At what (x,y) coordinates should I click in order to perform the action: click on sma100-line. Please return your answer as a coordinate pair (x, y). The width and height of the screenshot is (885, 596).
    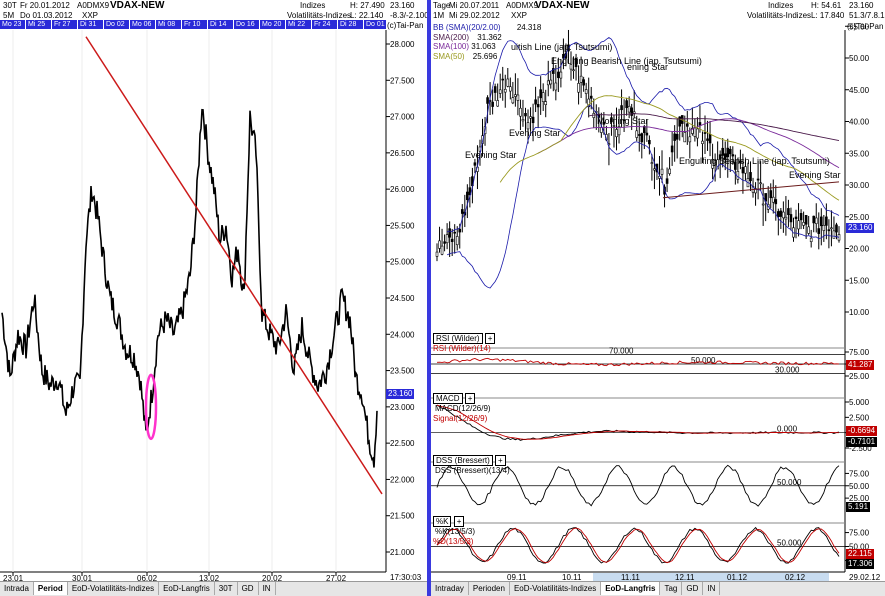
    Looking at the image, I should click on (688, 143).